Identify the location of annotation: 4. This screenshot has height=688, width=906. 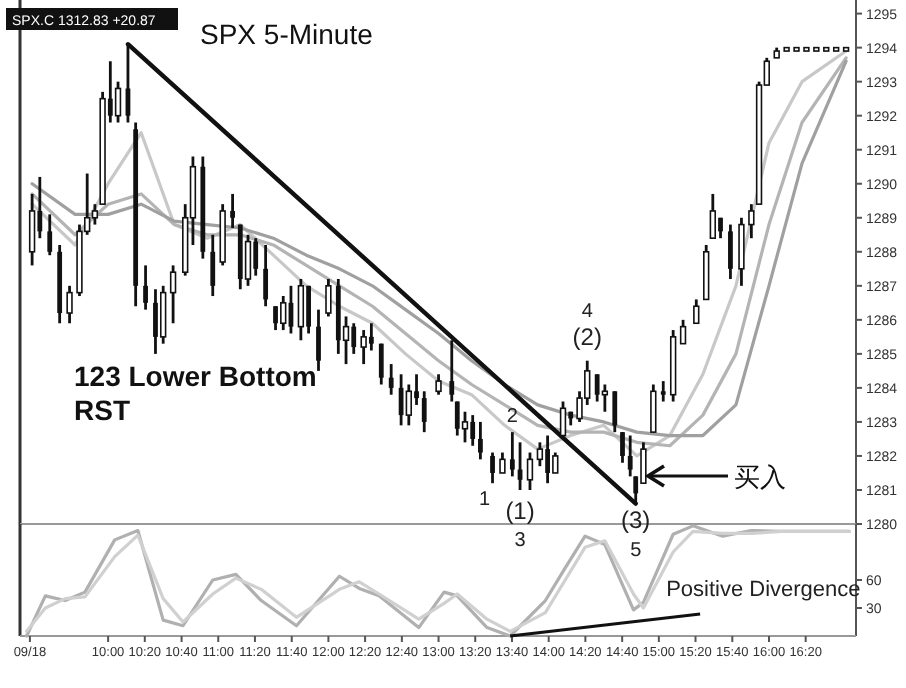
(587, 311).